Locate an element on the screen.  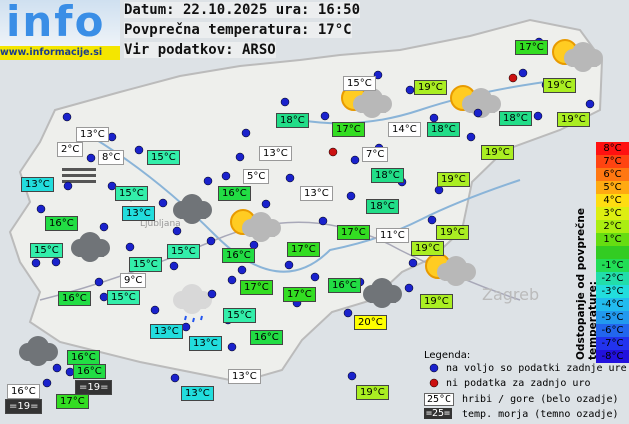
scale-item: -1°C is located at coordinates (612, 265).